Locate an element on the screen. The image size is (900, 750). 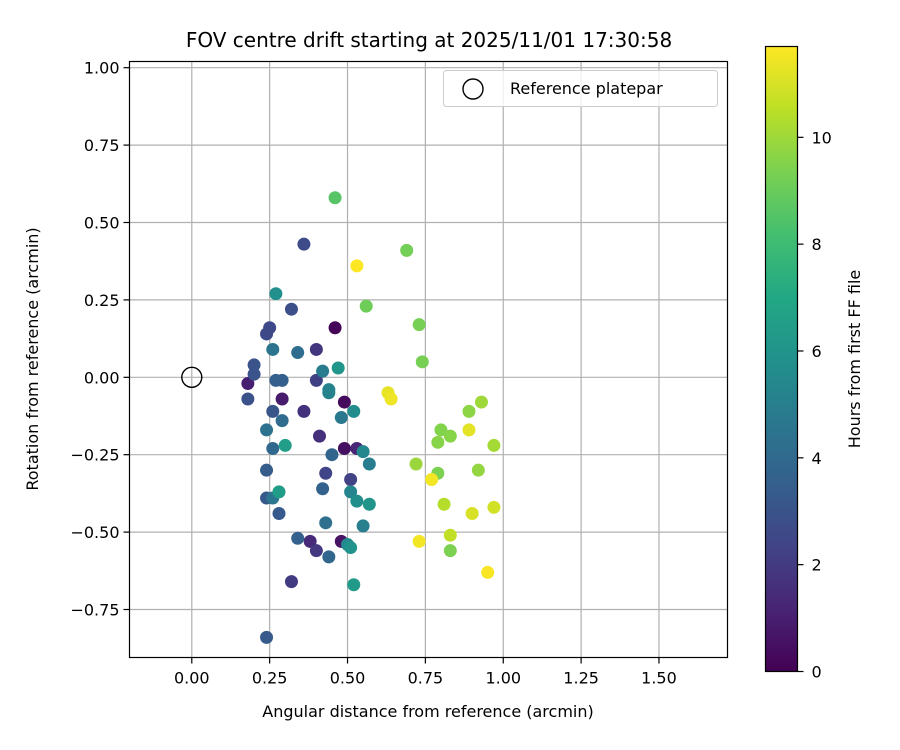
x-tick-label: 1.00 is located at coordinates (503, 678).